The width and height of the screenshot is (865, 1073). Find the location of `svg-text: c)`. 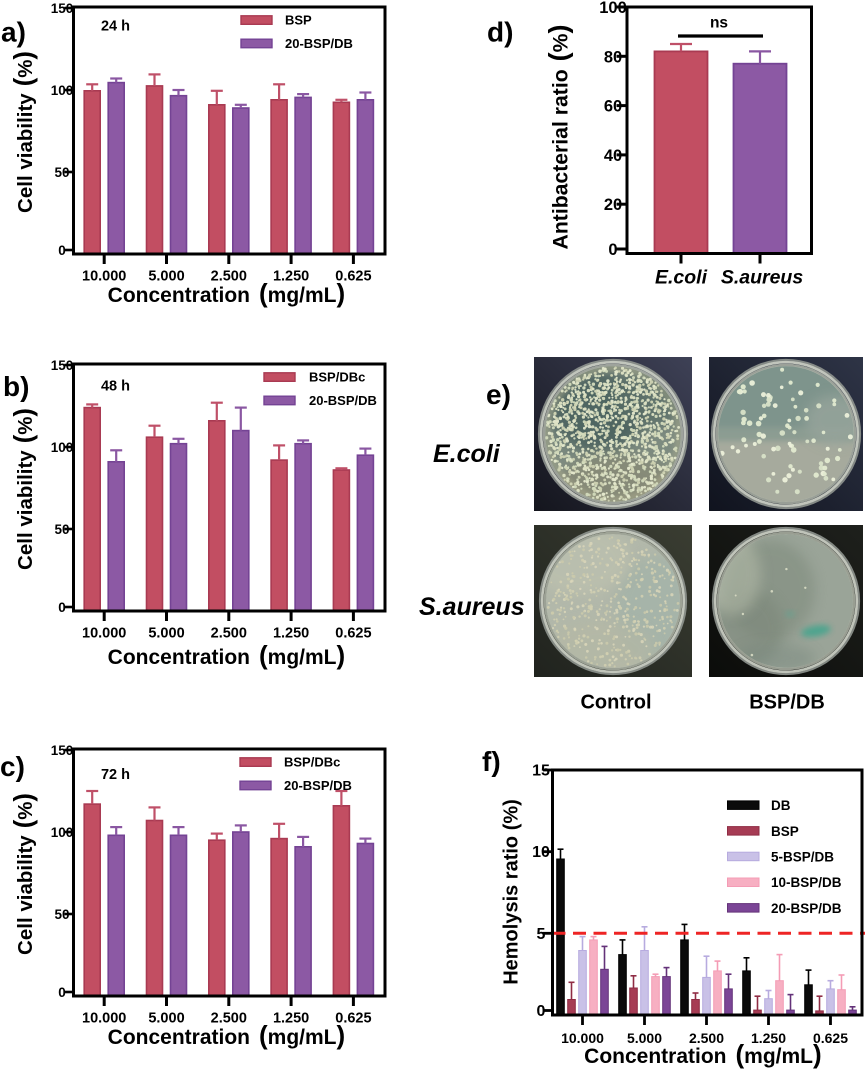

svg-text: c) is located at coordinates (12, 766).